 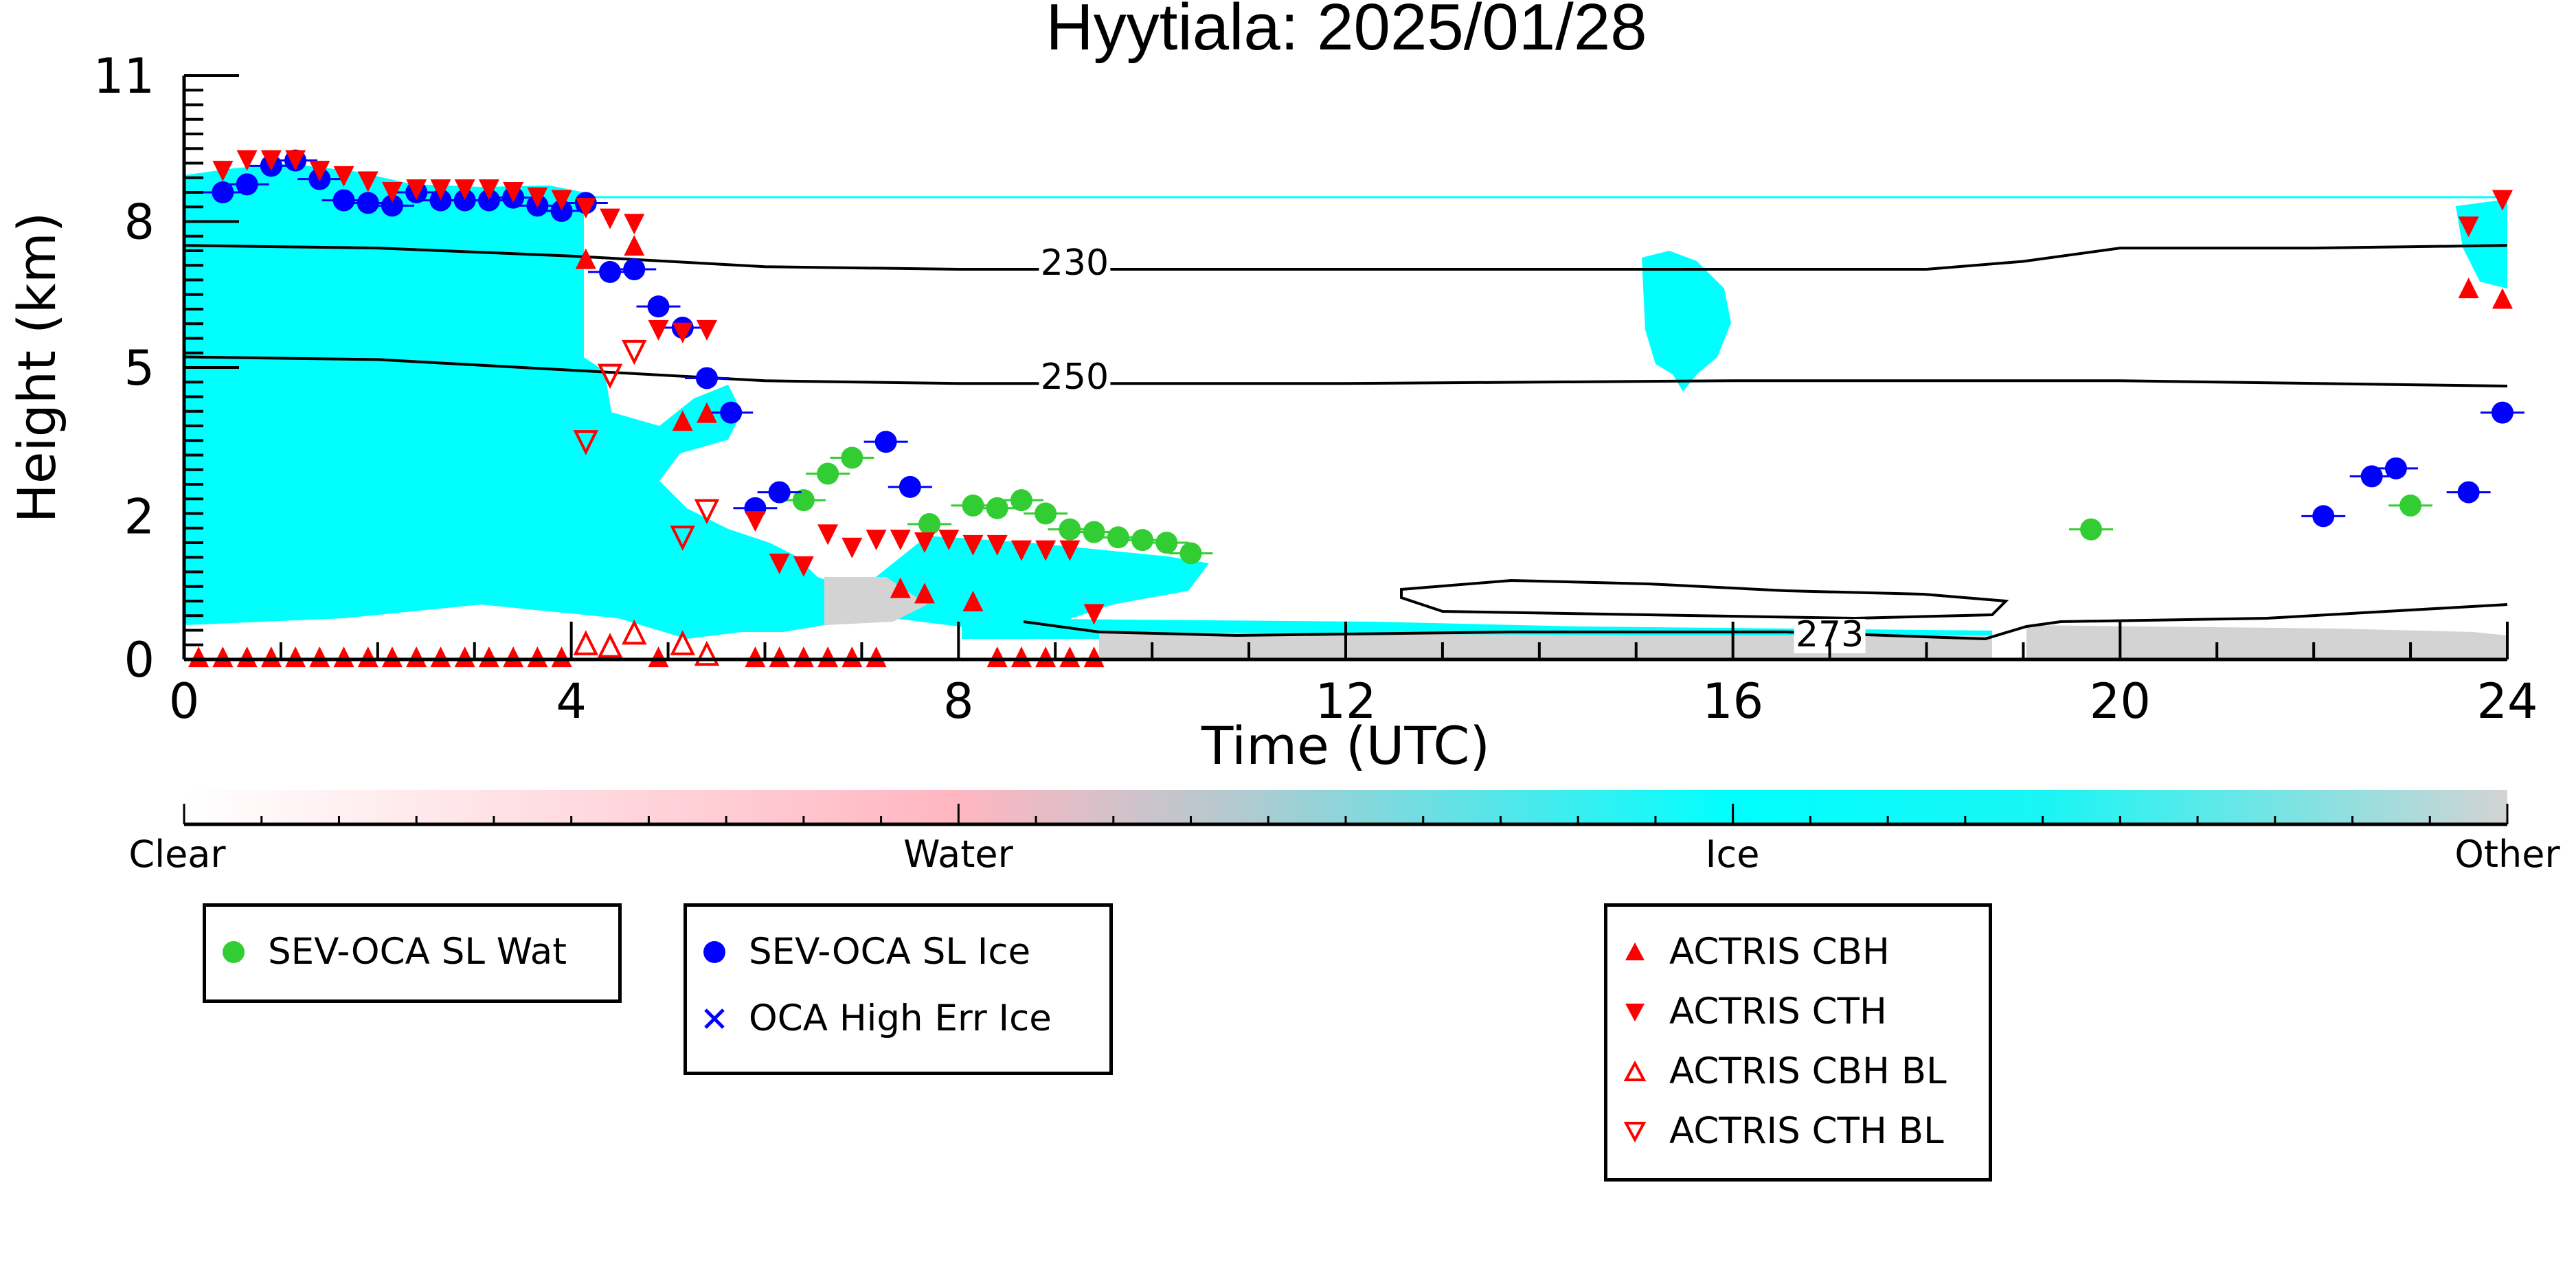 I want to click on legend-item: SEV-OCA SL Wat, so click(x=386, y=952).